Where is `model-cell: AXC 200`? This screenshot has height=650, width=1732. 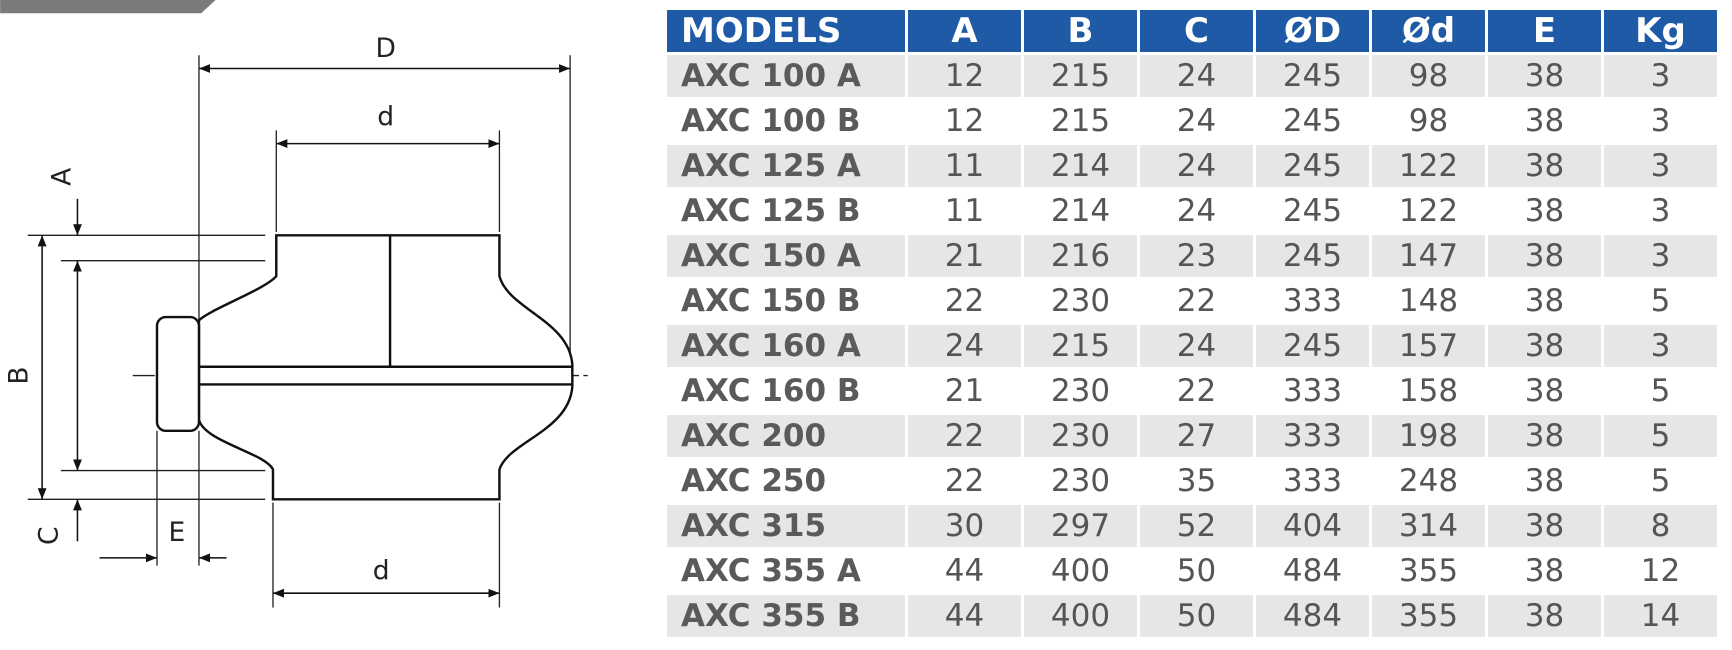
model-cell: AXC 200 is located at coordinates (786, 436).